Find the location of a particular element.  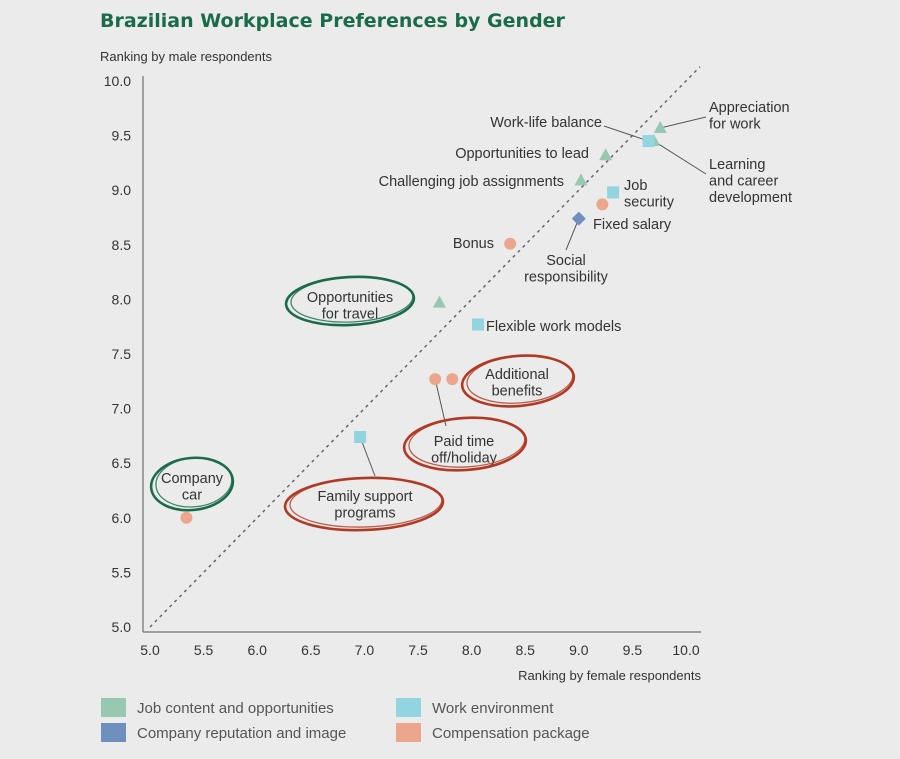

highlight-additional is located at coordinates (518, 381).